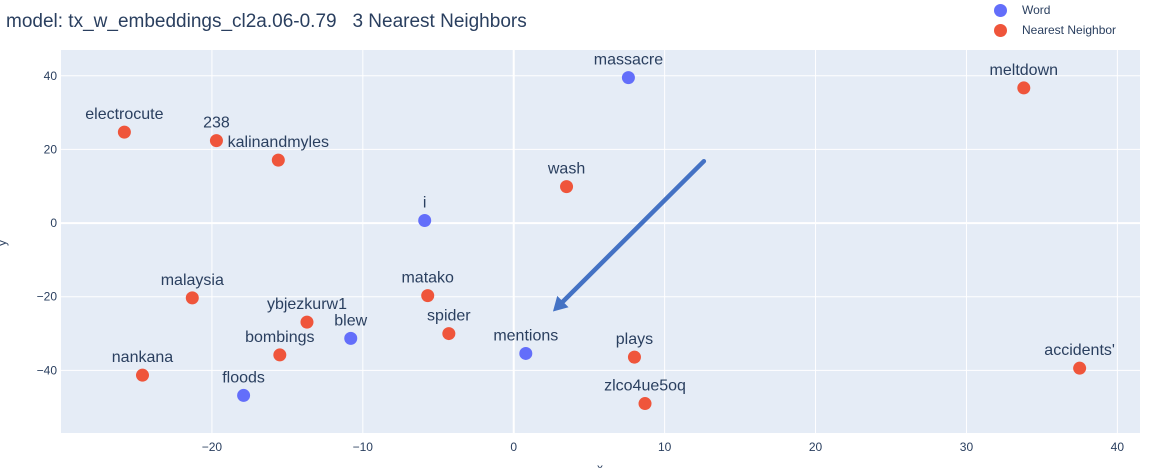  Describe the element at coordinates (307, 322) in the screenshot. I see `point-ybjezkurw1` at that location.